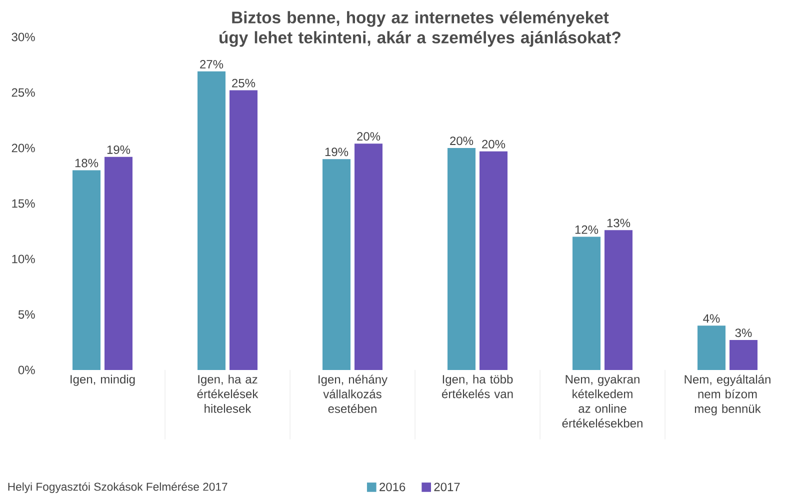 Image resolution: width=800 pixels, height=501 pixels. Describe the element at coordinates (23, 37) in the screenshot. I see `y-tick-label: 30%` at that location.